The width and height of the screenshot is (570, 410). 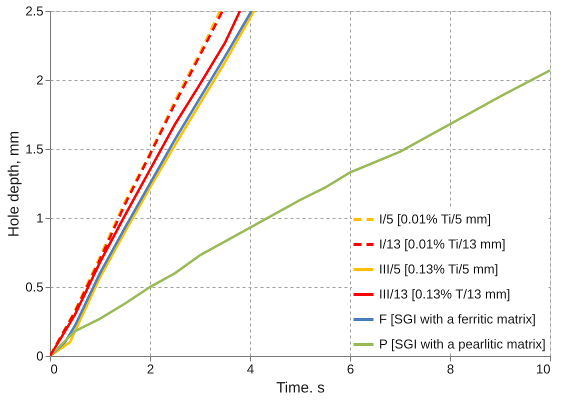 What do you see at coordinates (300, 388) in the screenshot?
I see `x-axis-title: Time. s` at bounding box center [300, 388].